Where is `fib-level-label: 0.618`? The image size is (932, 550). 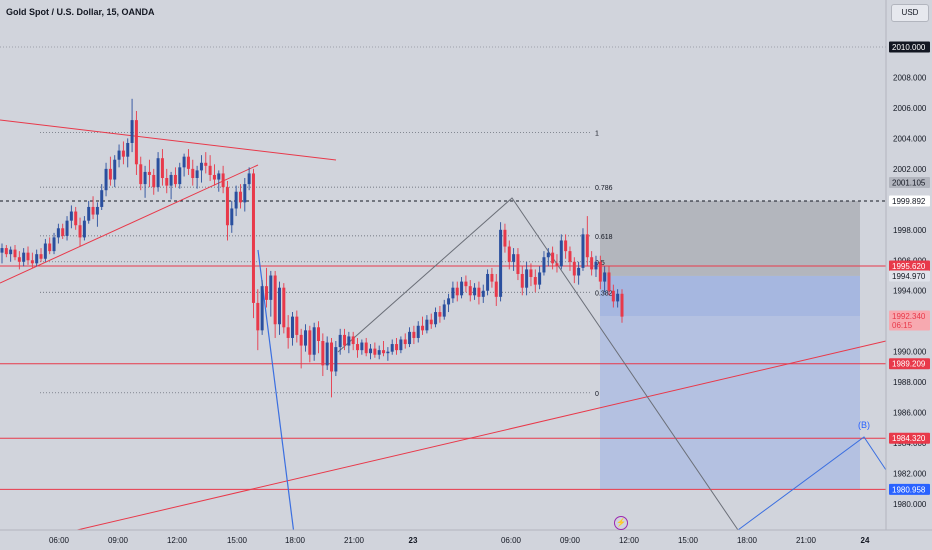
fib-level-label: 0.618 is located at coordinates (604, 237).